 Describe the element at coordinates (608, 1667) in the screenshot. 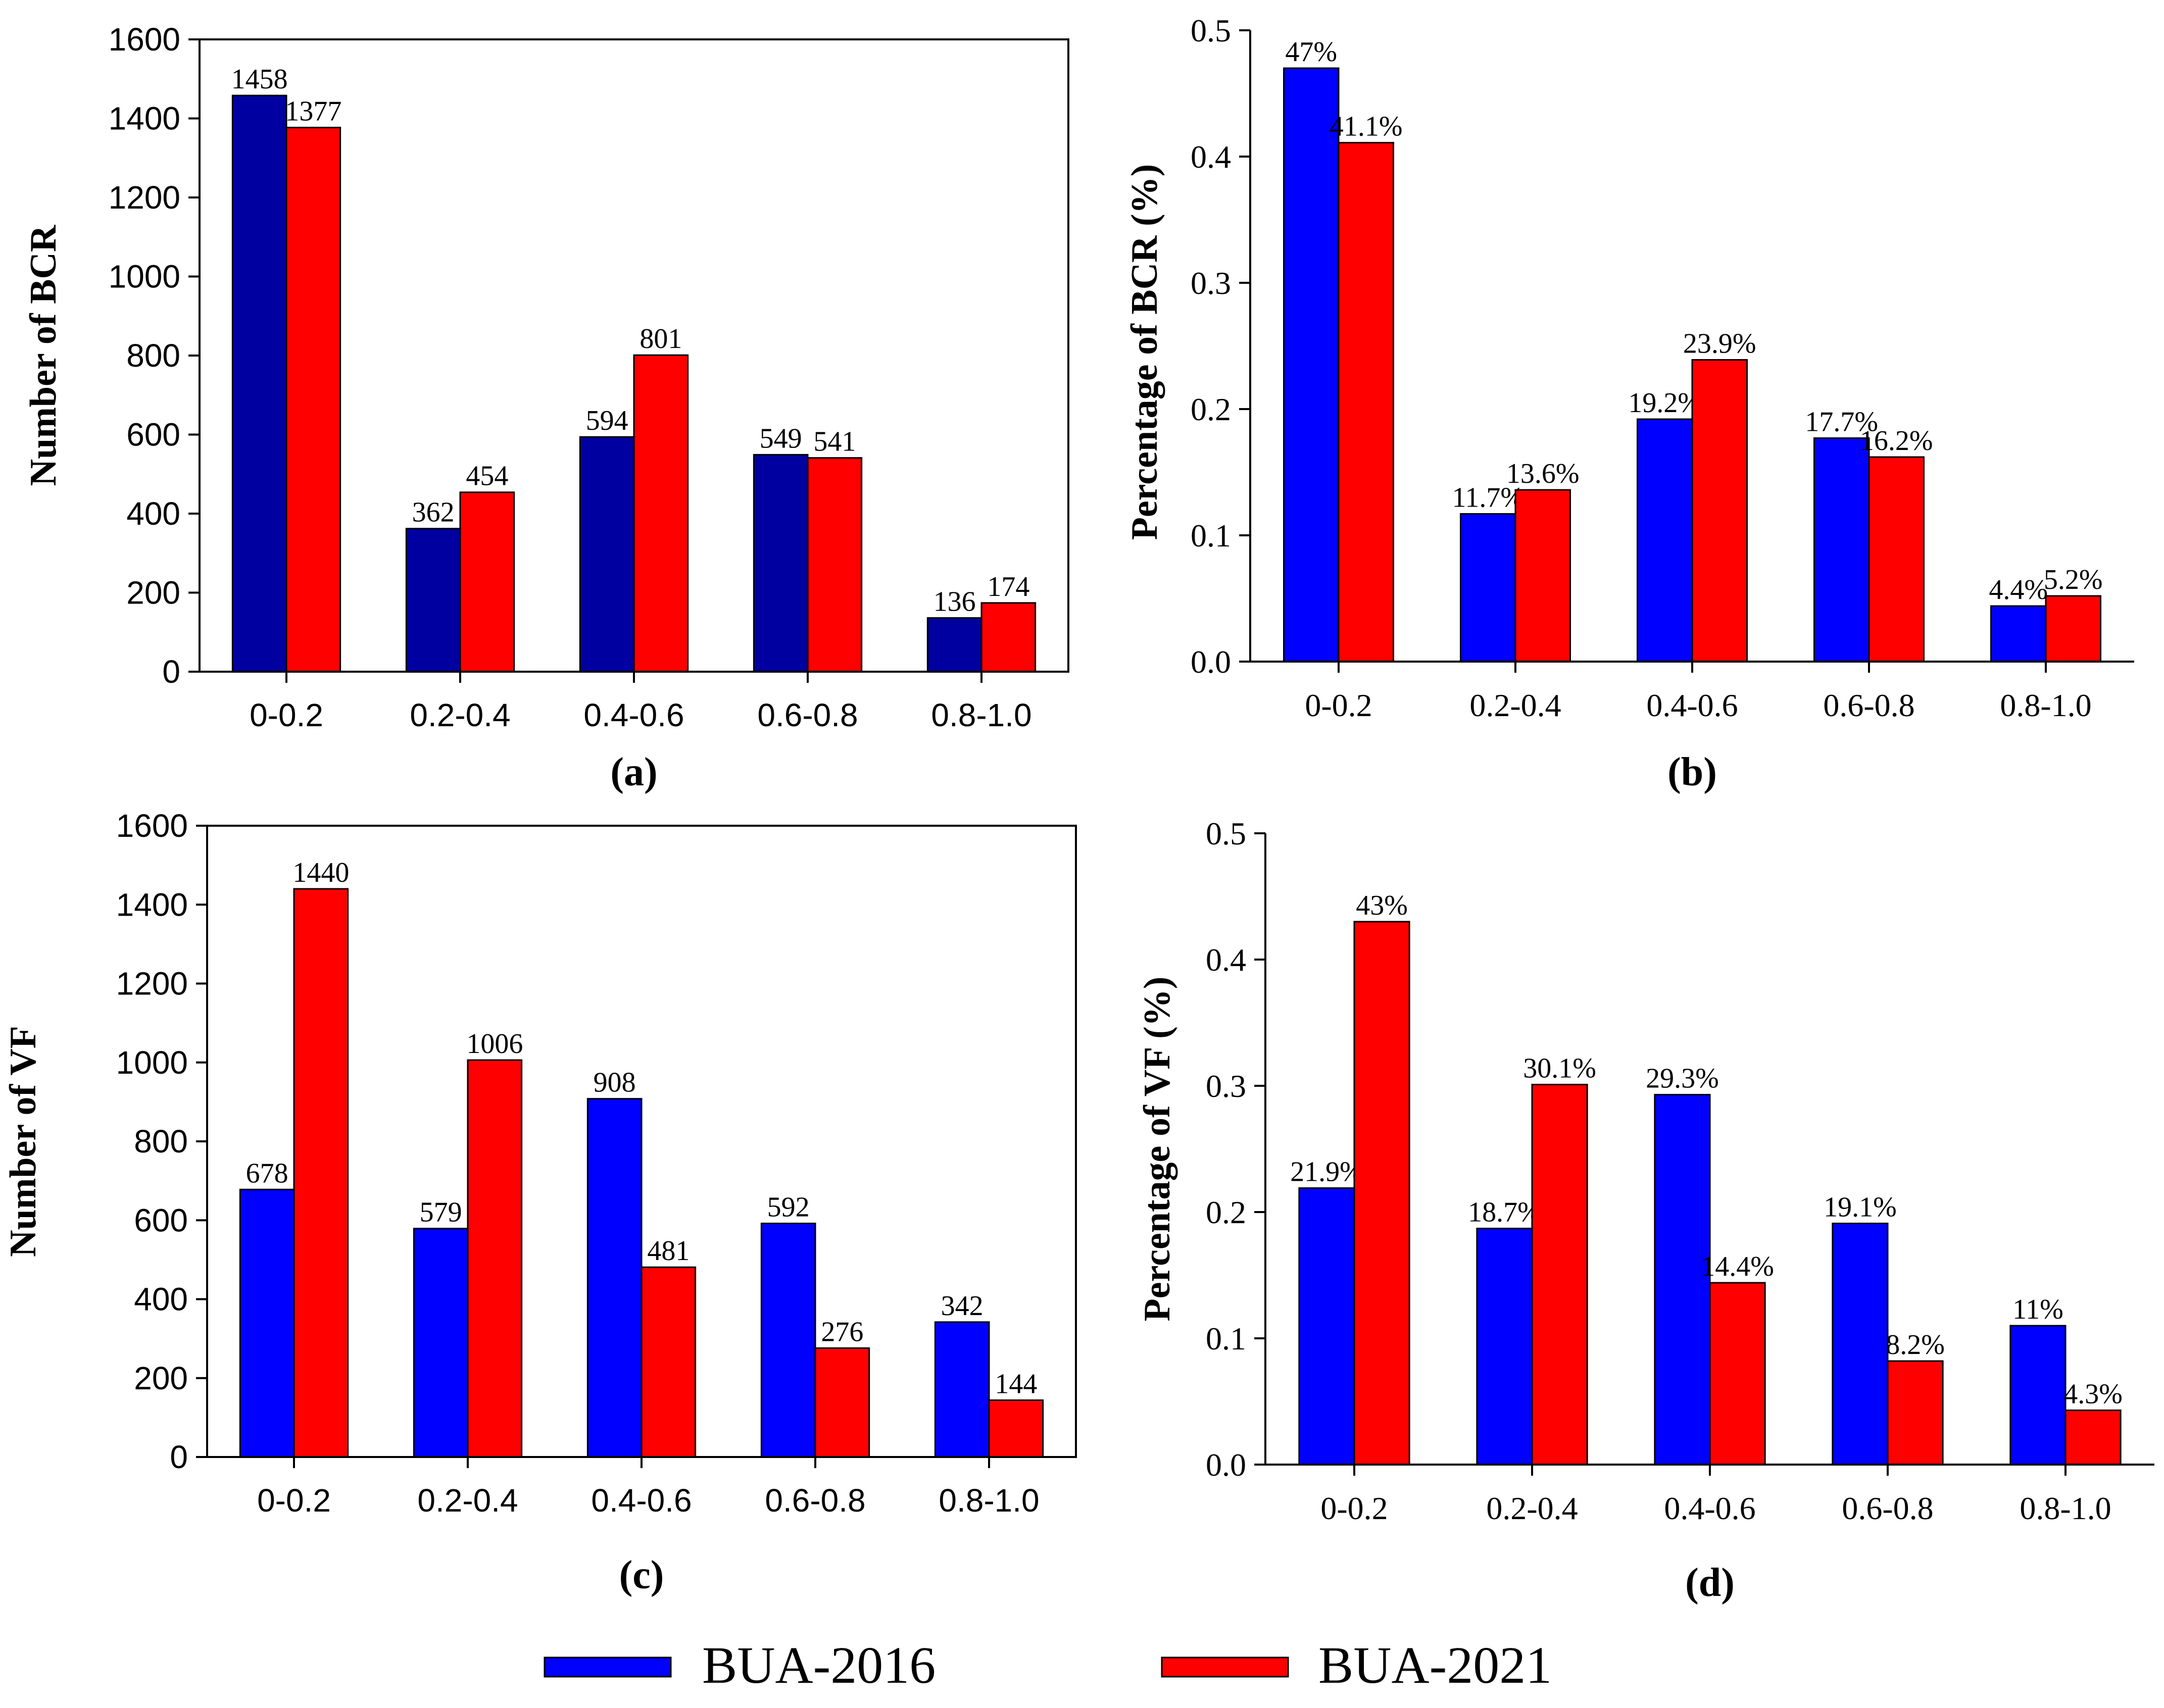

I see `legend-swatch-bua-2016` at that location.